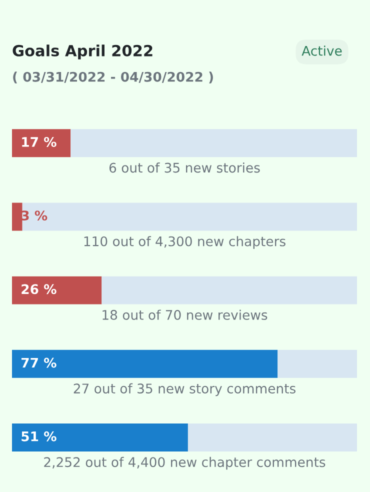 The width and height of the screenshot is (370, 492). Describe the element at coordinates (185, 463) in the screenshot. I see `y-tick-label: 2,252 out of 4,400 new chapter comments` at that location.